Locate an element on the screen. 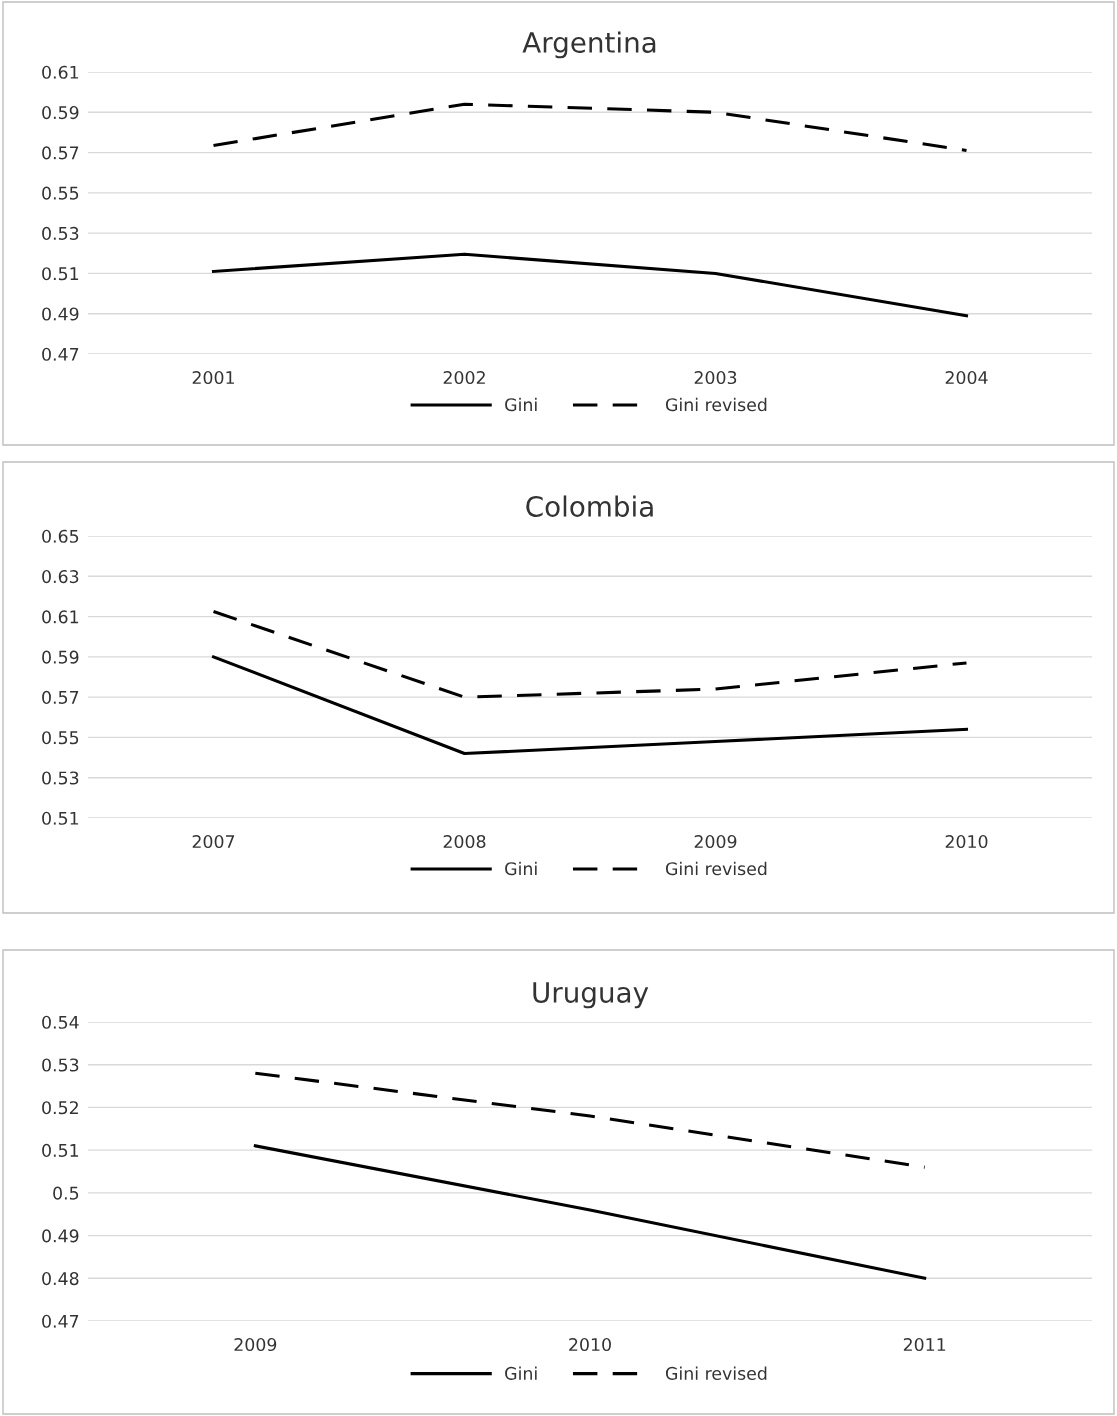 The image size is (1117, 1416). y-tick-label: 0.5 is located at coordinates (66, 1193).